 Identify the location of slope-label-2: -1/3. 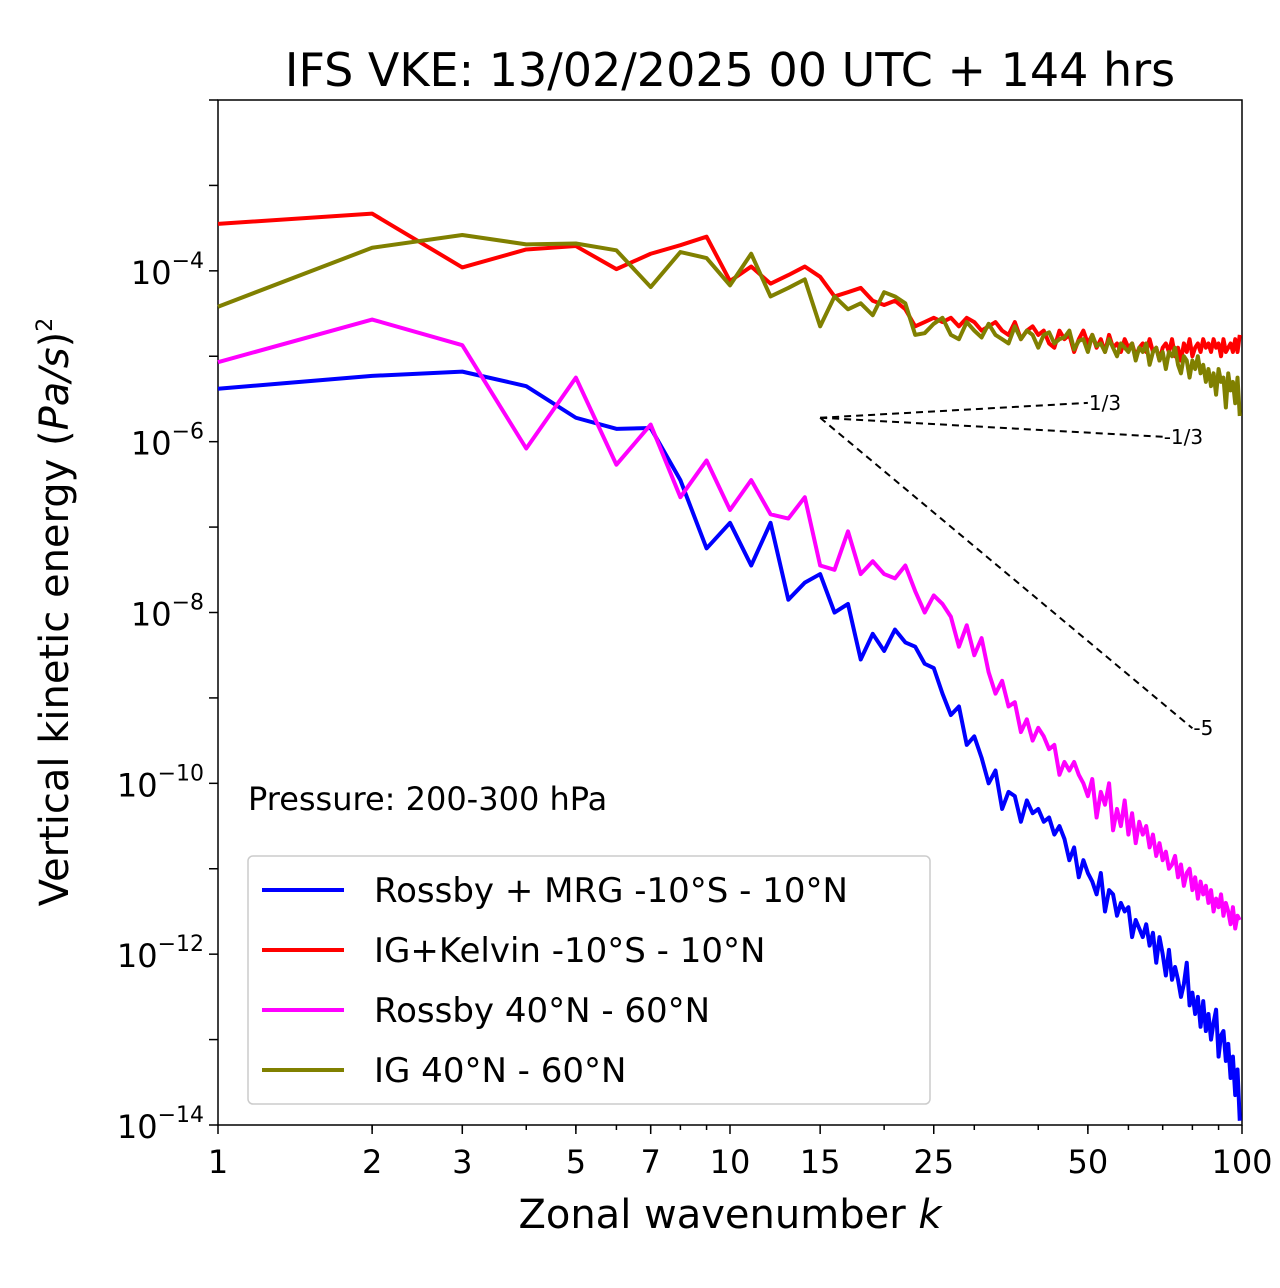
(1183, 437).